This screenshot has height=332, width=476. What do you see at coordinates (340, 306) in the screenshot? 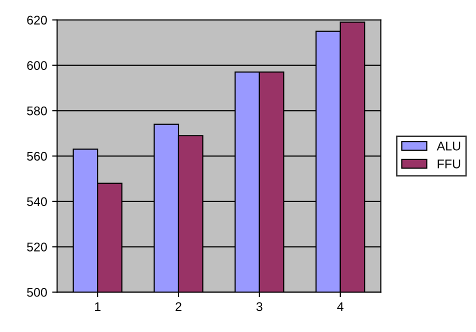
I see `x-tick-label: 4` at bounding box center [340, 306].